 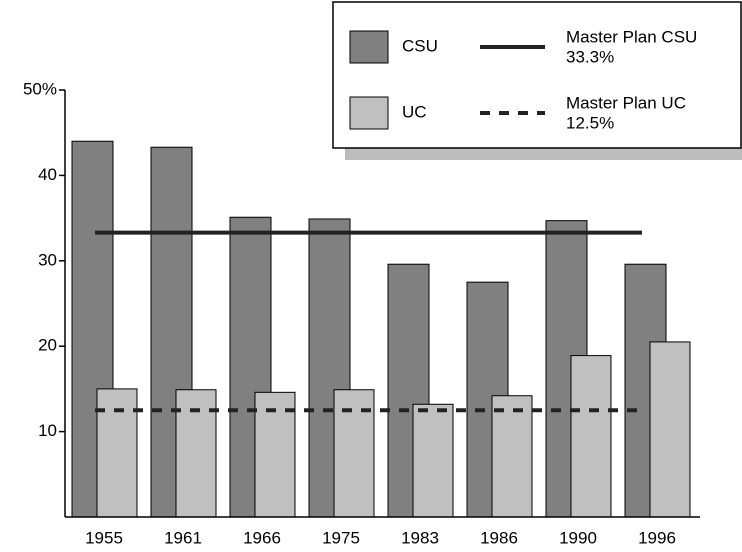 What do you see at coordinates (414, 111) in the screenshot?
I see `legend-label: UC` at bounding box center [414, 111].